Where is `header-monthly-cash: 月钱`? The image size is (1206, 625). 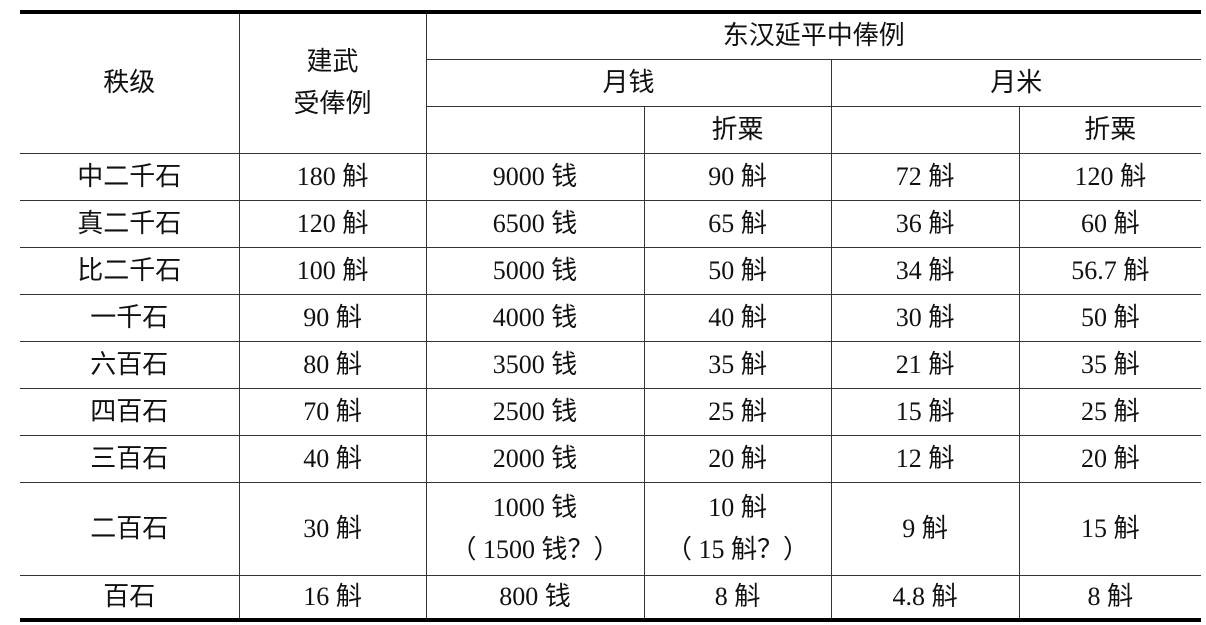 header-monthly-cash: 月钱 is located at coordinates (629, 82).